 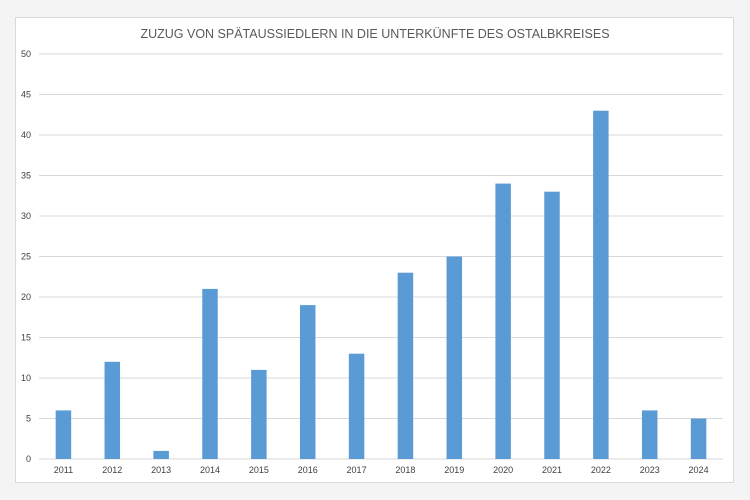 What do you see at coordinates (699, 470) in the screenshot?
I see `x-tick-label: 2024` at bounding box center [699, 470].